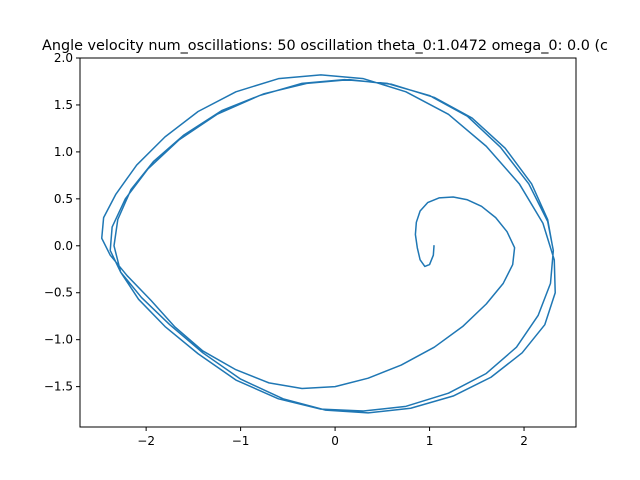  I want to click on y-tick-label: 0.0, so click(63, 246).